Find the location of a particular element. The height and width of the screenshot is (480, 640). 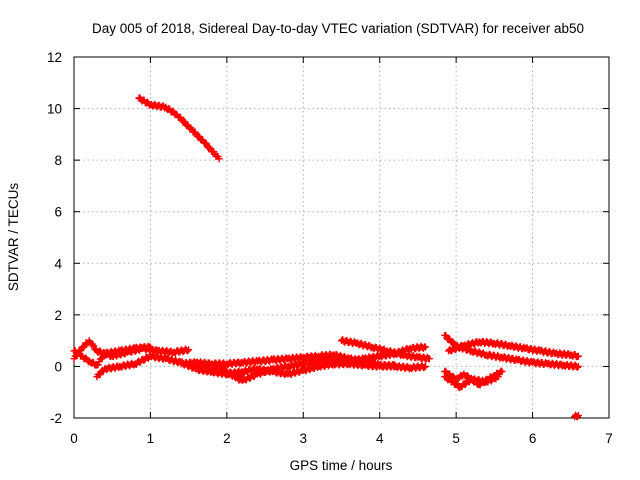

y-tick-label: 0 is located at coordinates (58, 366).